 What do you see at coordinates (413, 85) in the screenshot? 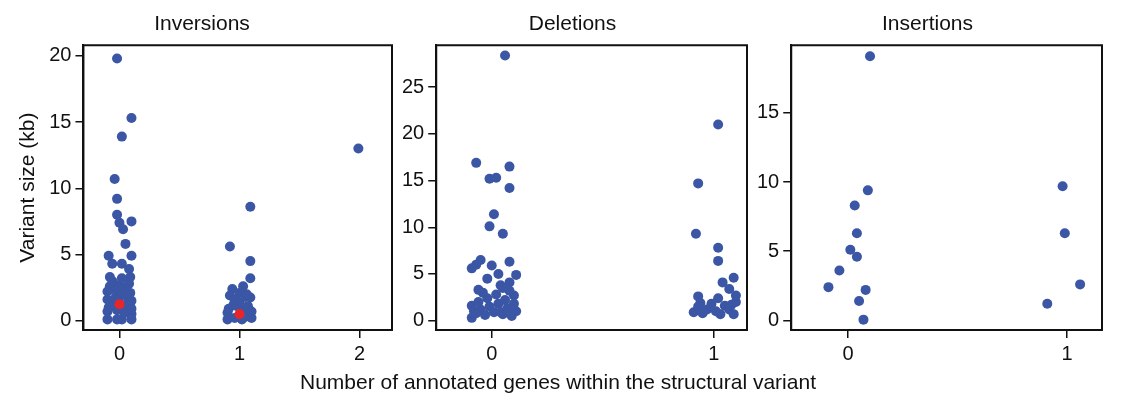
I see `y-tick-label: 25` at bounding box center [413, 85].